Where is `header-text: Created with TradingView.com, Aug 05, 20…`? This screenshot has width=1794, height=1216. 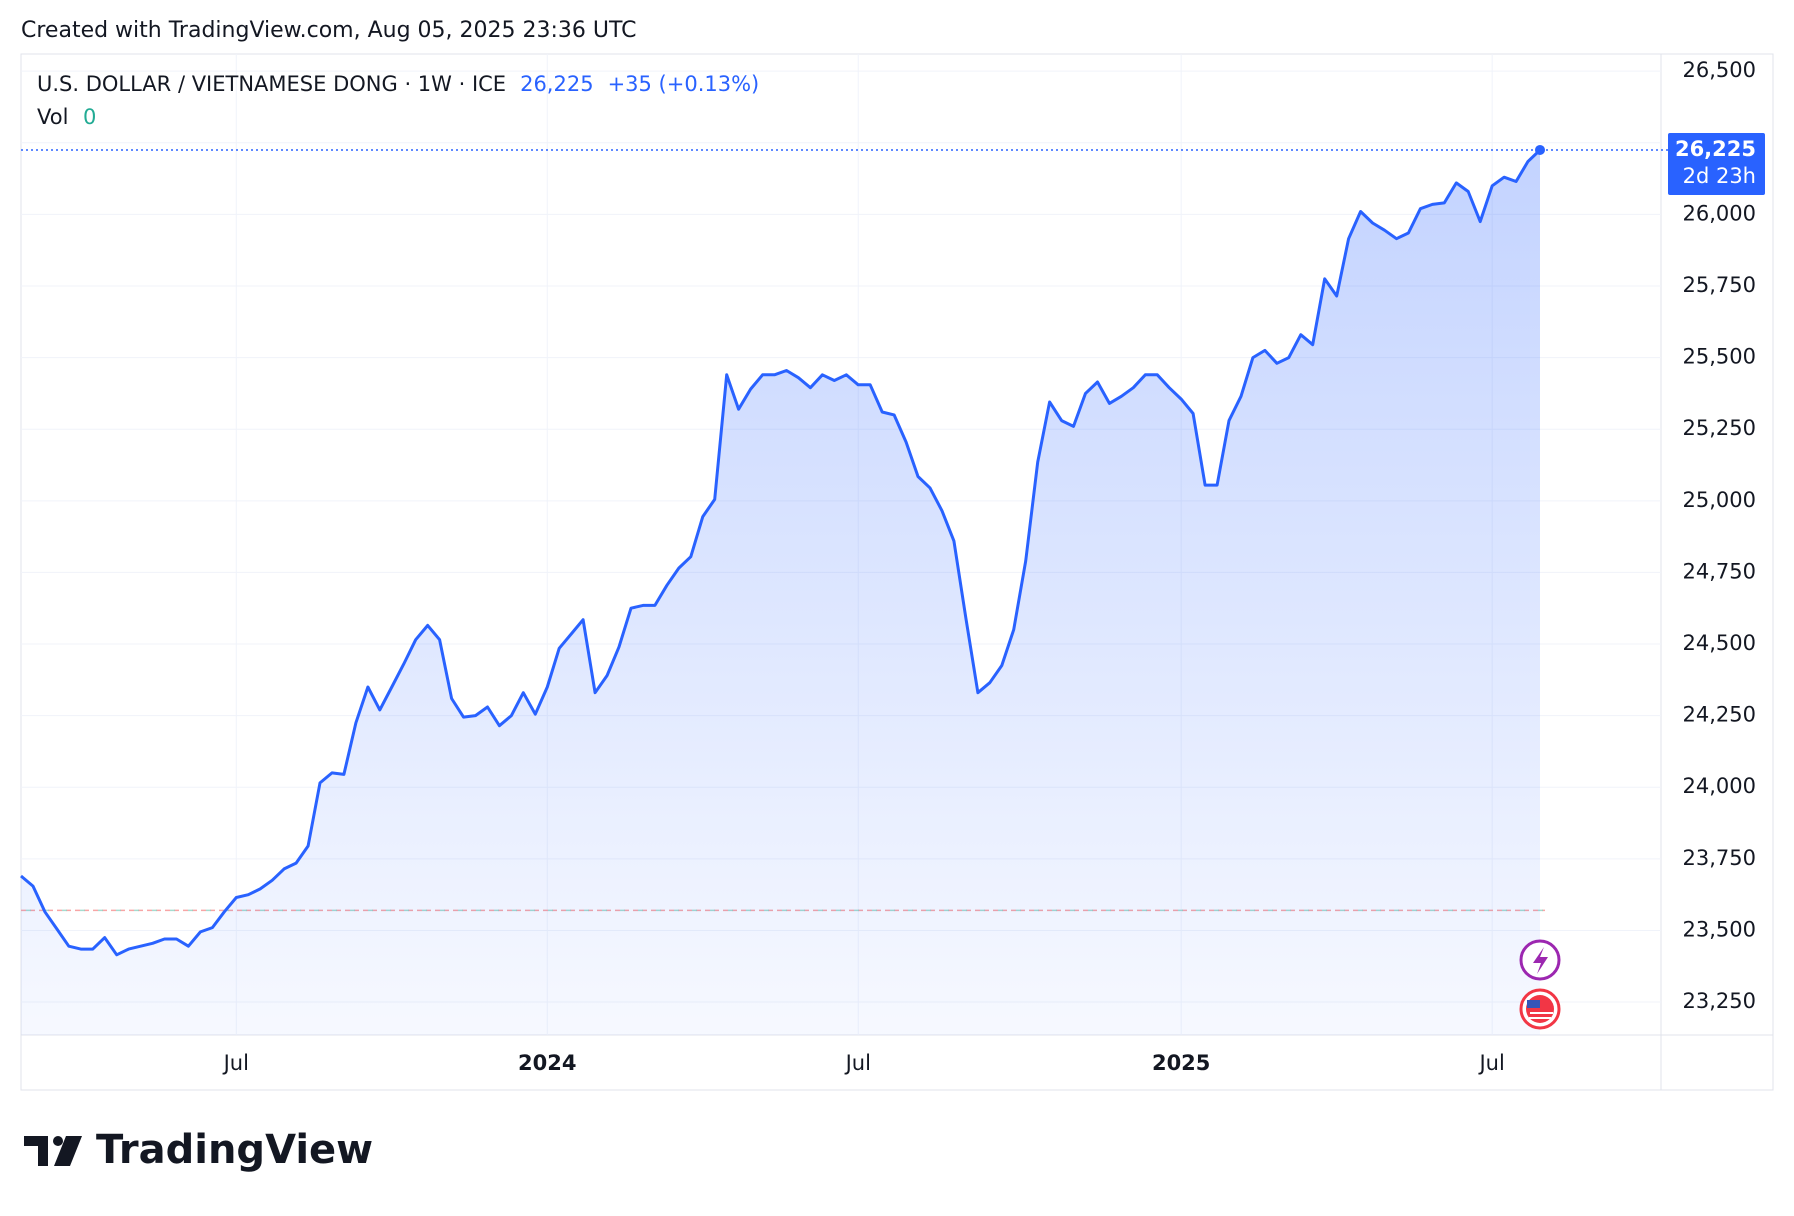 header-text: Created with TradingView.com, Aug 05, 20… is located at coordinates (329, 30).